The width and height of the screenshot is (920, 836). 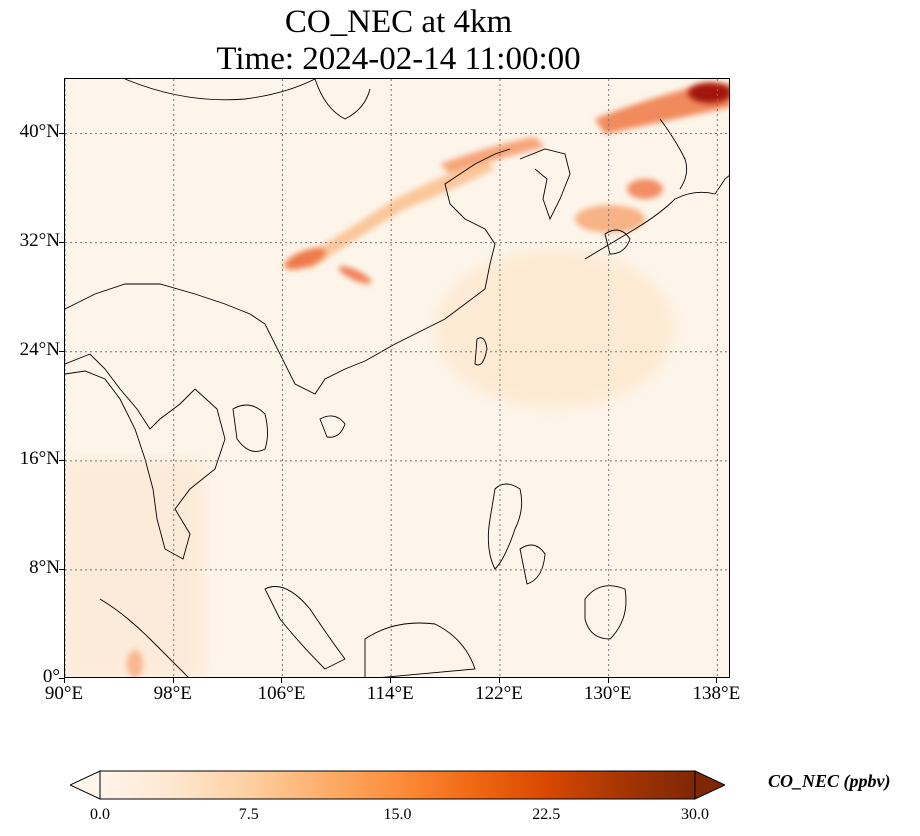 What do you see at coordinates (397, 814) in the screenshot?
I see `colorbar-tick-label: 15.0` at bounding box center [397, 814].